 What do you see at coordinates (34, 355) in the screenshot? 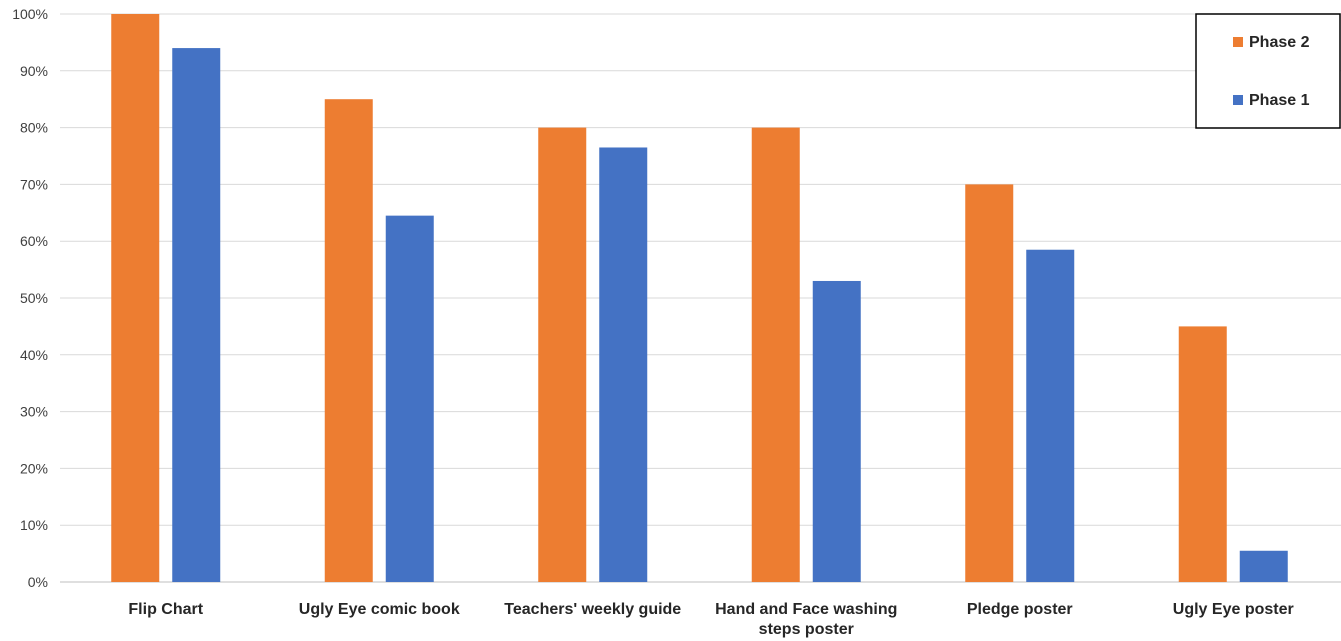
I see `y-tick-label: 40%` at bounding box center [34, 355].